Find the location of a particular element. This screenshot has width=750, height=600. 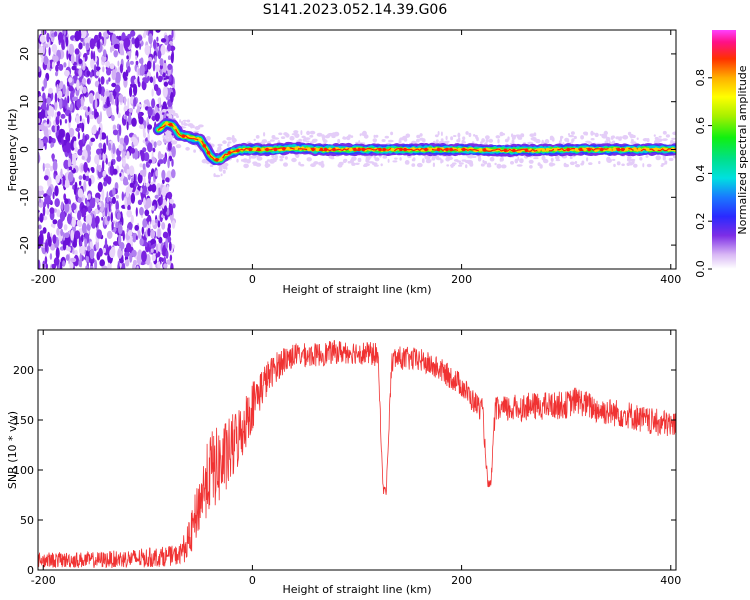

spectrogram-x-tick-label: 400 is located at coordinates (670, 279).